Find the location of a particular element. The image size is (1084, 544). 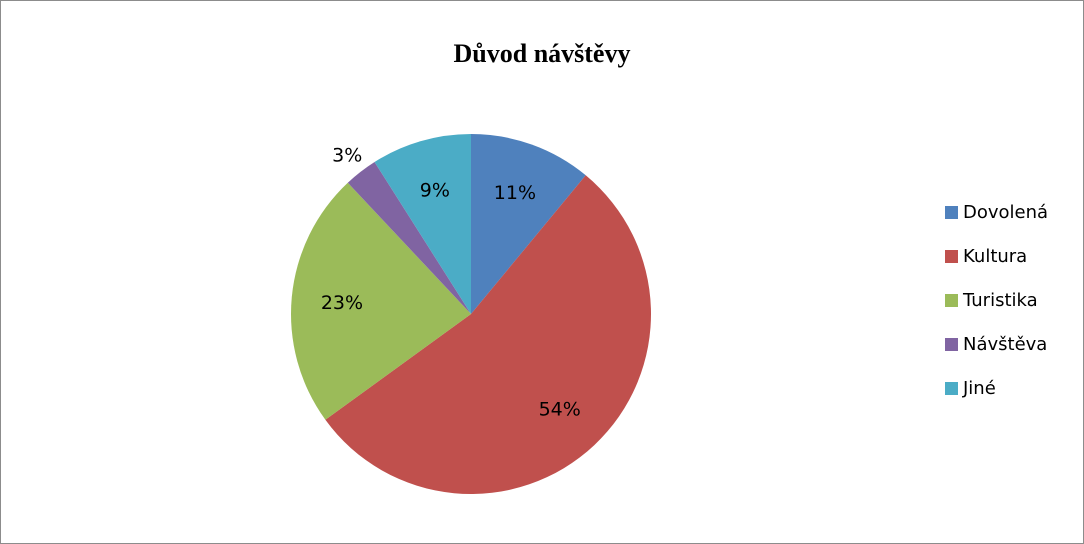

legend-item-1: Dovolená is located at coordinates (1012, 212).